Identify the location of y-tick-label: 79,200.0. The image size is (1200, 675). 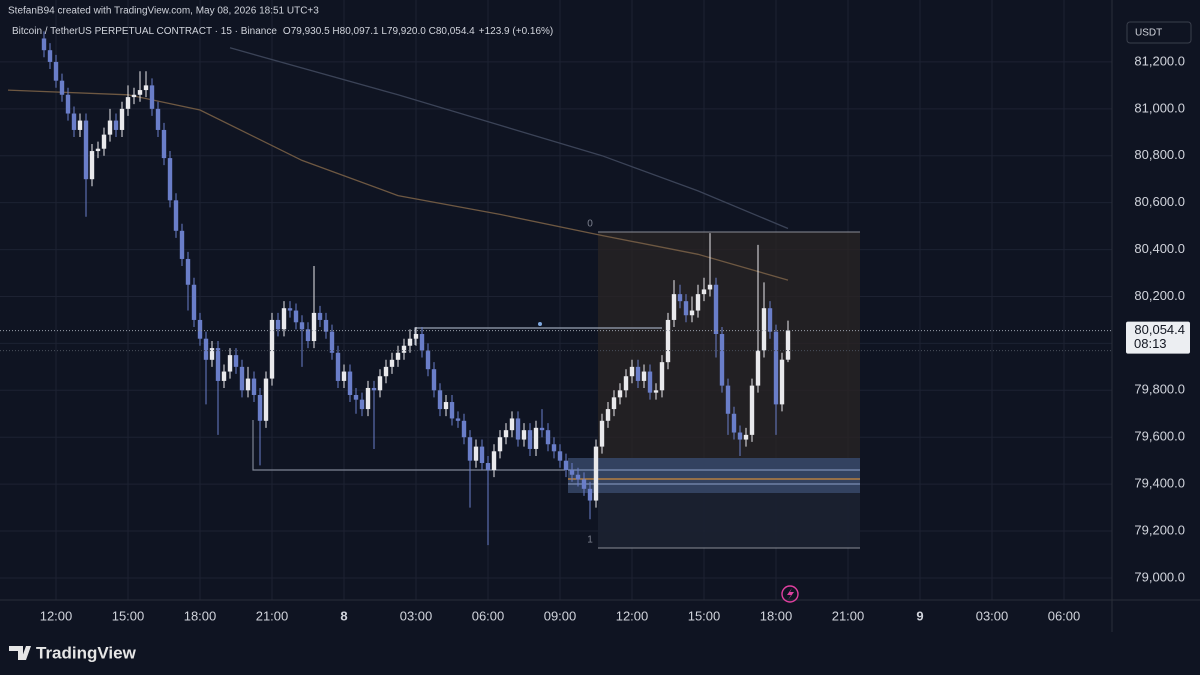
(1159, 529).